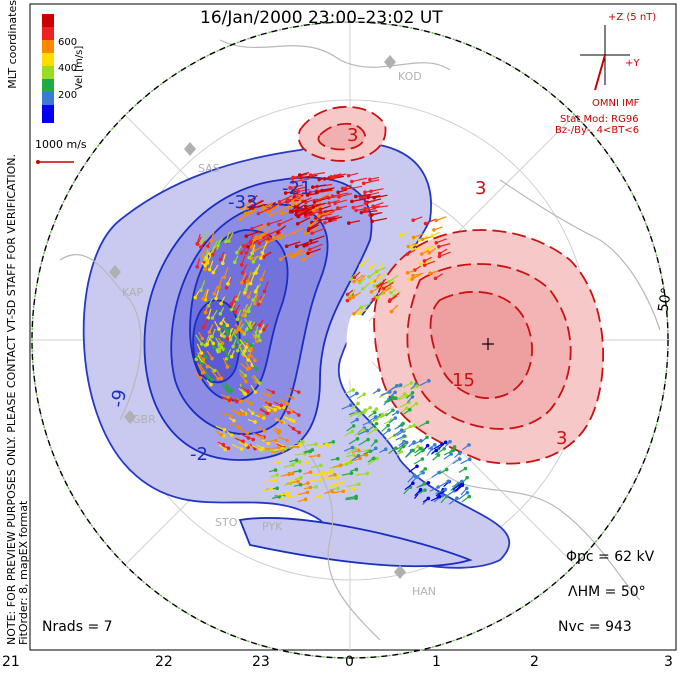 This screenshot has height=674, width=680. Describe the element at coordinates (632, 63) in the screenshot. I see `imf-y-label: +Y` at that location.